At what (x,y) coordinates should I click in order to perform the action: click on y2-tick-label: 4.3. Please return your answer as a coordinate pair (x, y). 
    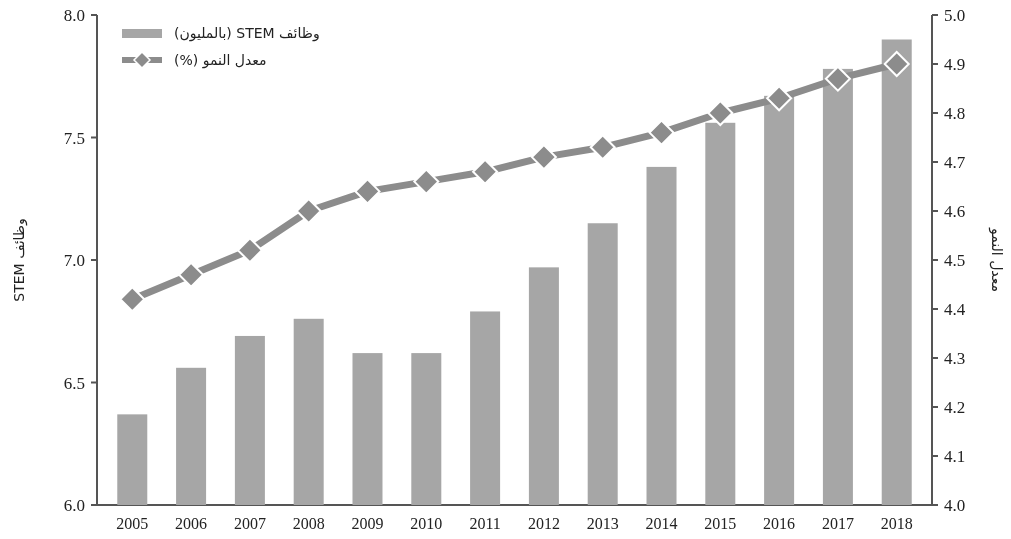
    Looking at the image, I should click on (955, 358).